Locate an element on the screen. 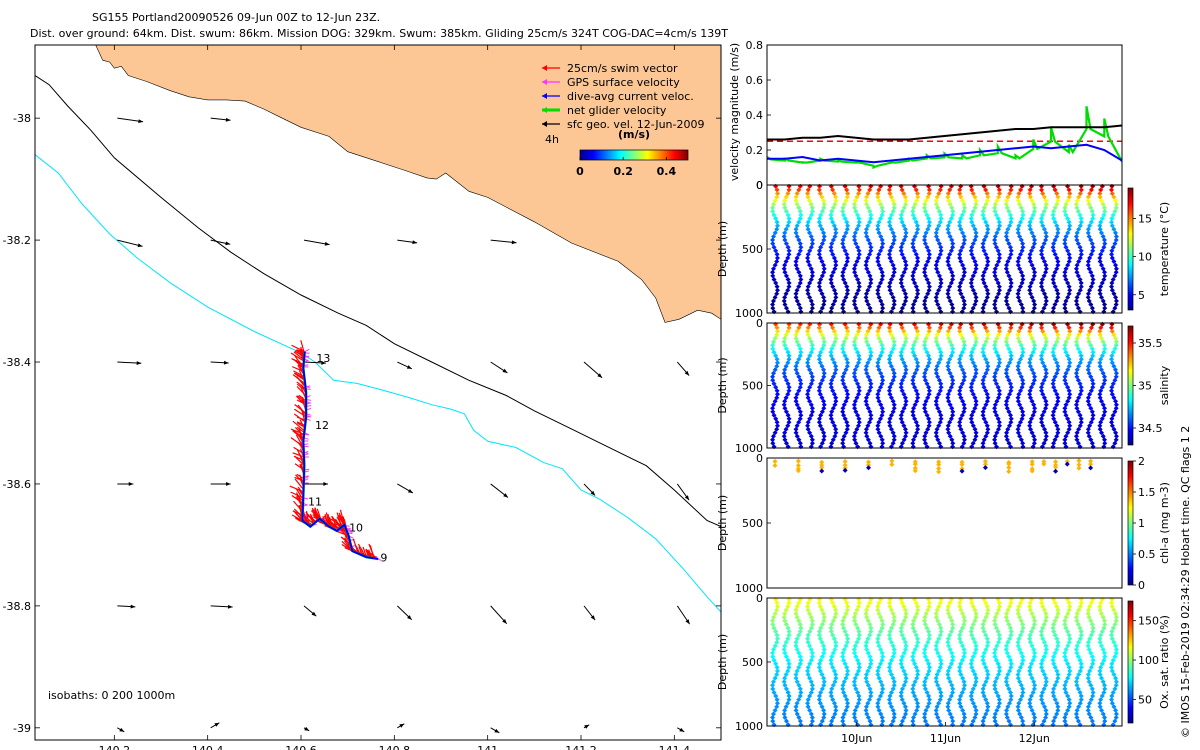 The width and height of the screenshot is (1200, 750). temperature-section-colorbar-label: temperature (°C) is located at coordinates (1164, 249).